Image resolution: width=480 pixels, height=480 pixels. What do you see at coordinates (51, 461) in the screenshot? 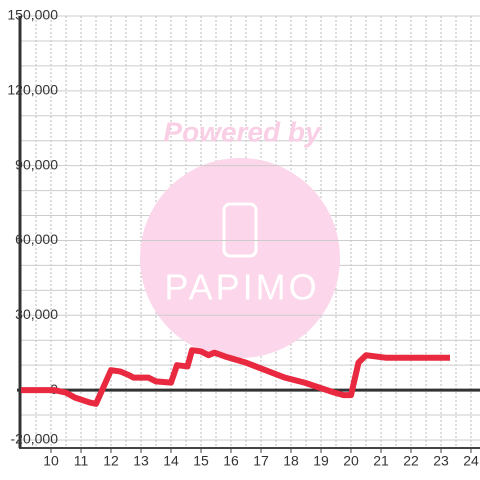
I see `x-tick-label: 10` at bounding box center [51, 461].